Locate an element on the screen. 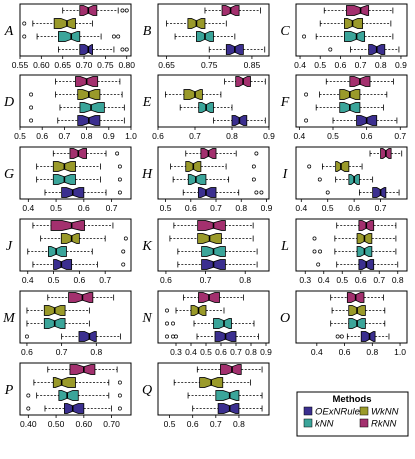  panel-f: F 0.4 0.5 0.6 0.7 is located at coordinates (344, 107).